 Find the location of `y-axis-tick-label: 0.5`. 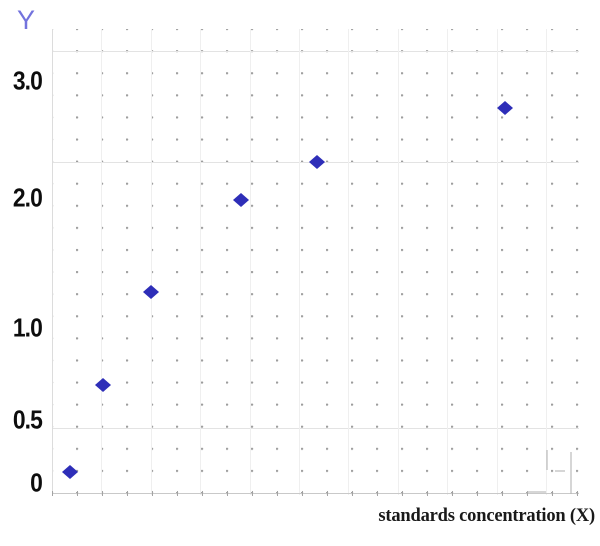

y-axis-tick-label: 0.5 is located at coordinates (27, 419).